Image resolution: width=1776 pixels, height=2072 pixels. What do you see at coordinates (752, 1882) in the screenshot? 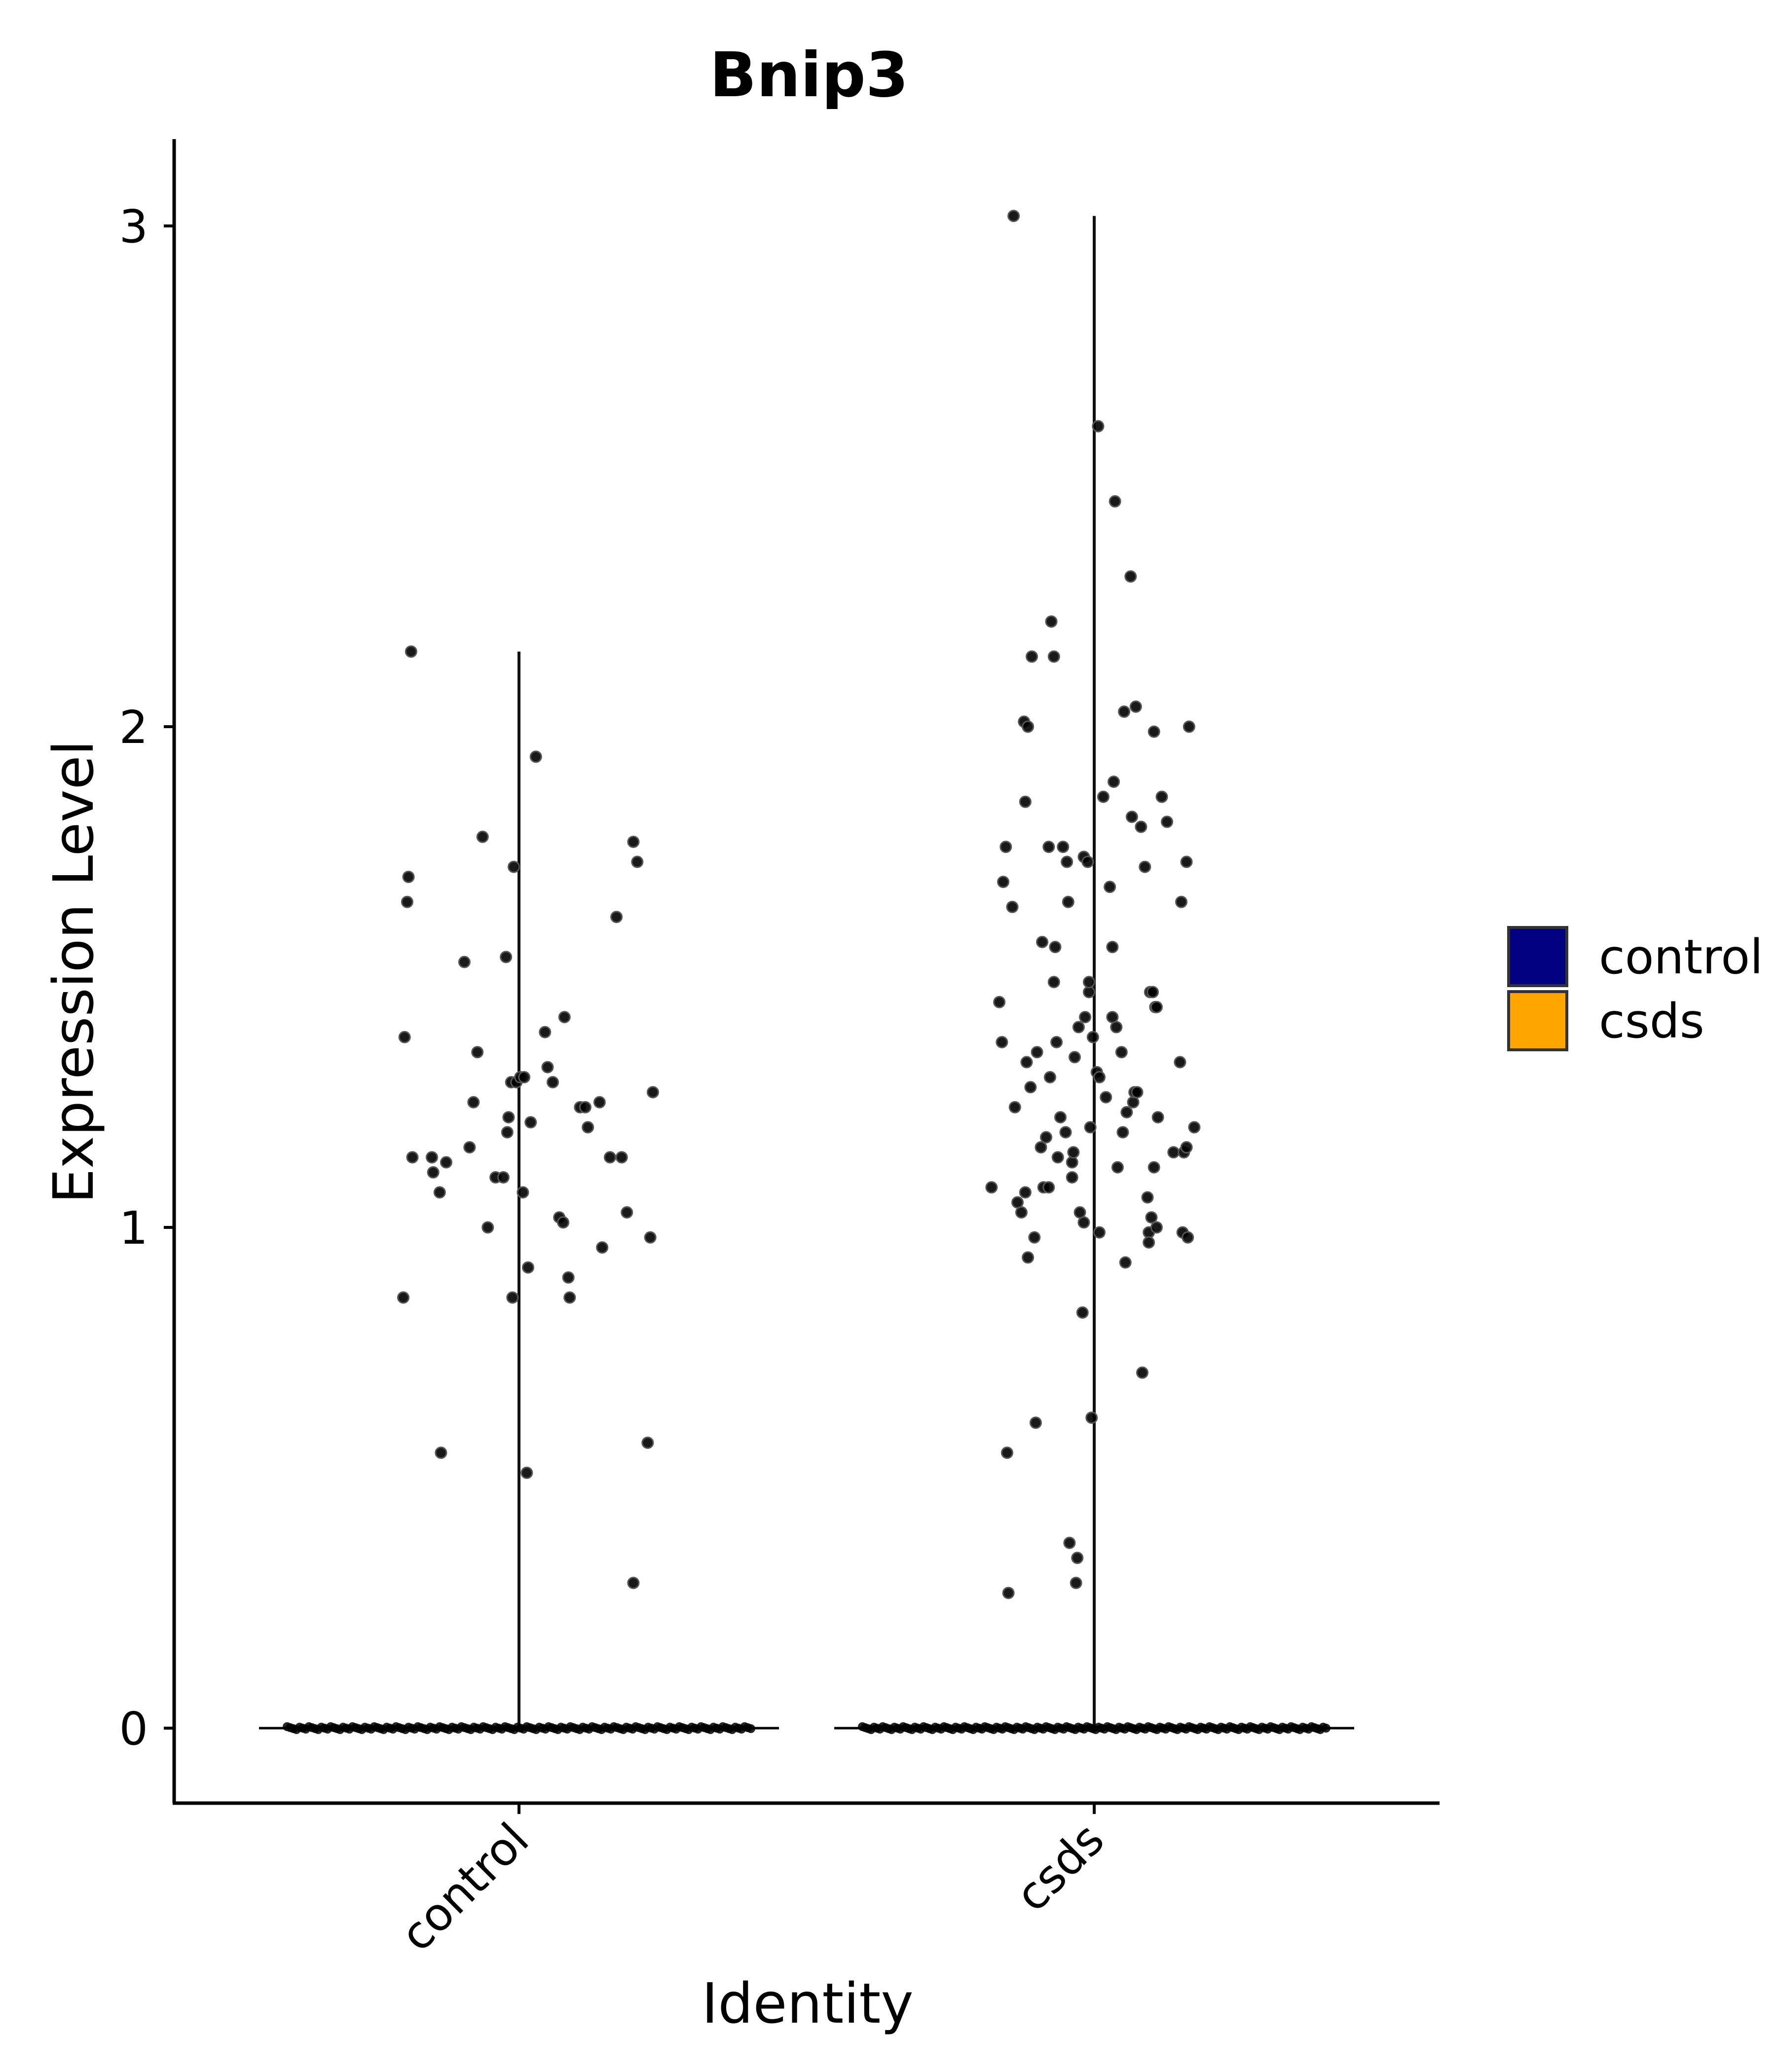
I see `x-axis-ticks: control csds` at bounding box center [752, 1882].